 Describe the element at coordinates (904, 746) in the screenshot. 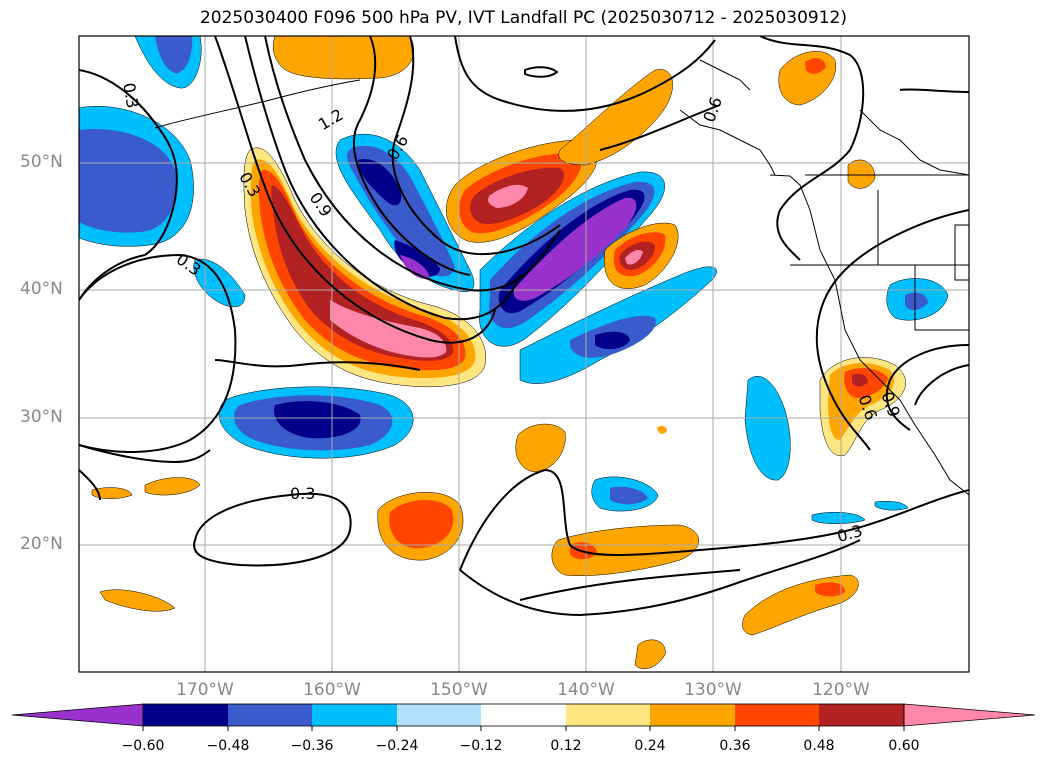

I see `colorbar-tick: 0.60` at that location.